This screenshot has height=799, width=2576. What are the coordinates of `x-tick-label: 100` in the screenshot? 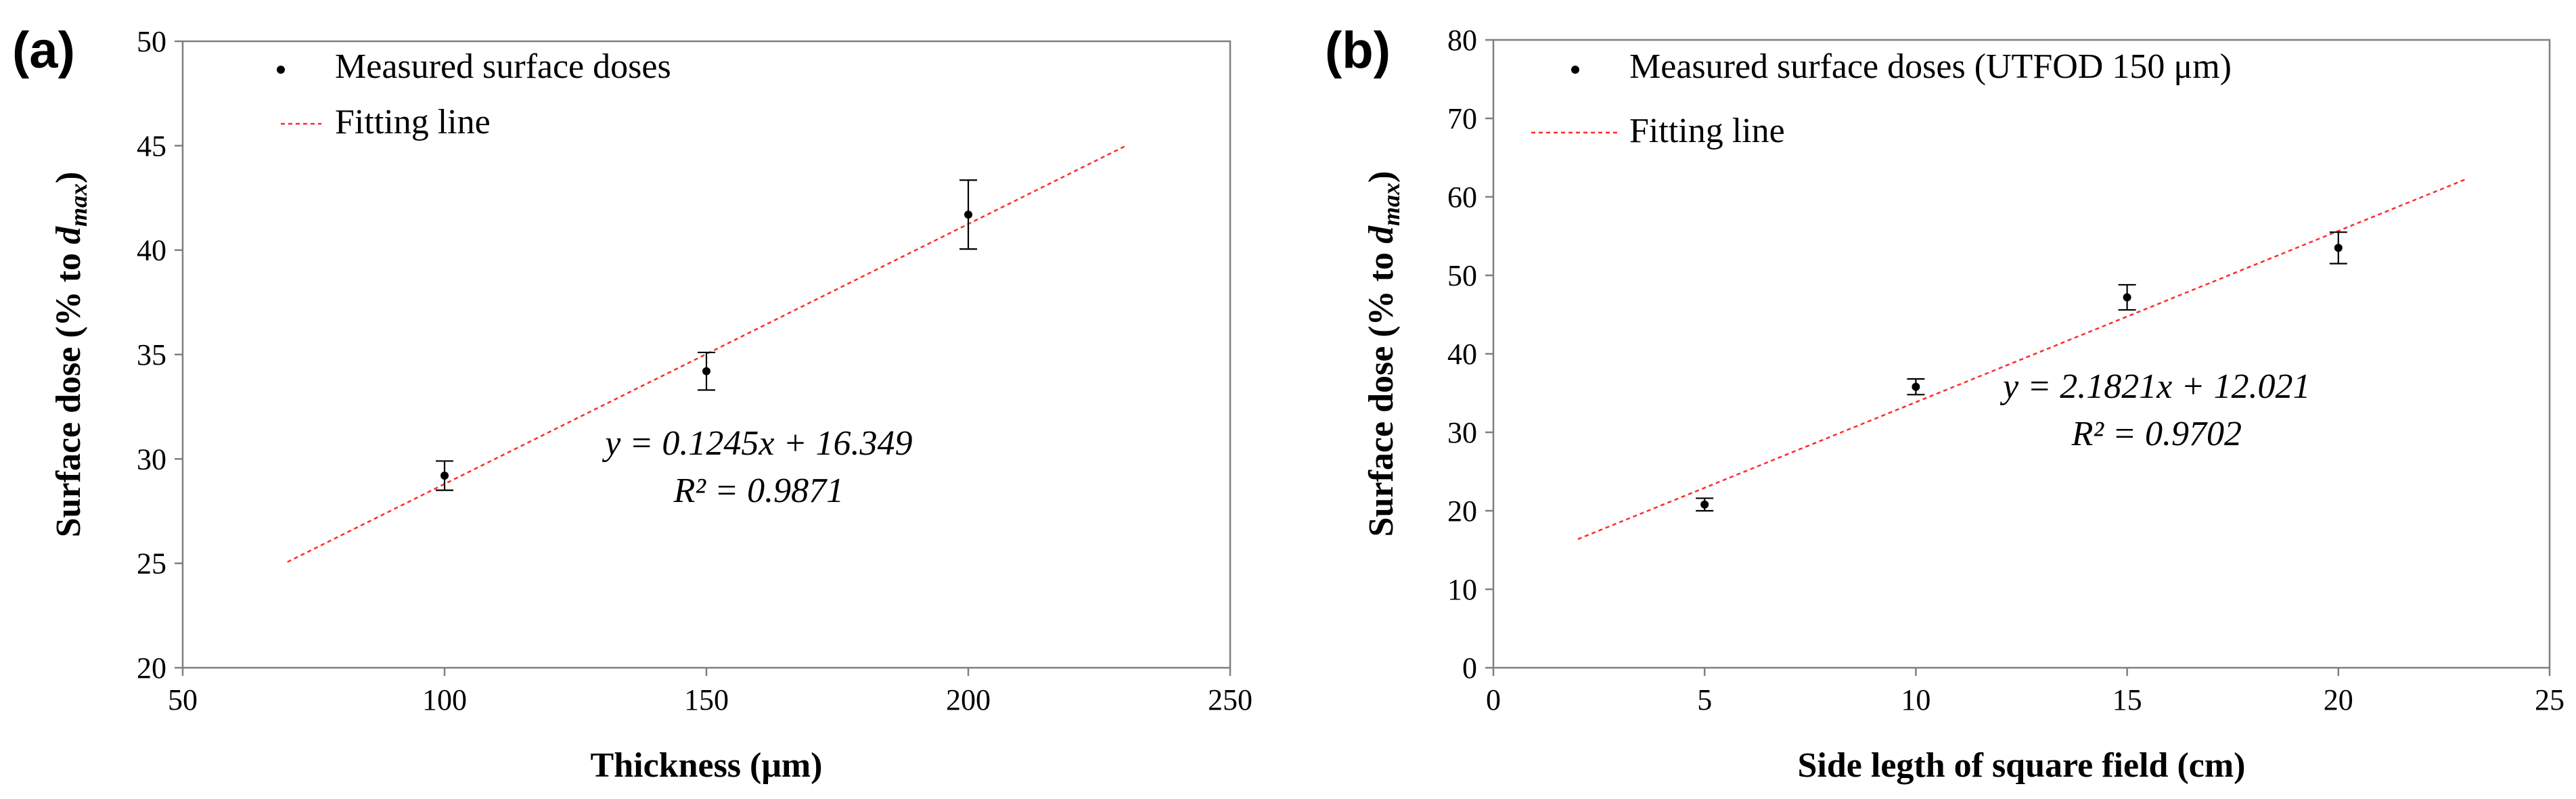 It's located at (444, 699).